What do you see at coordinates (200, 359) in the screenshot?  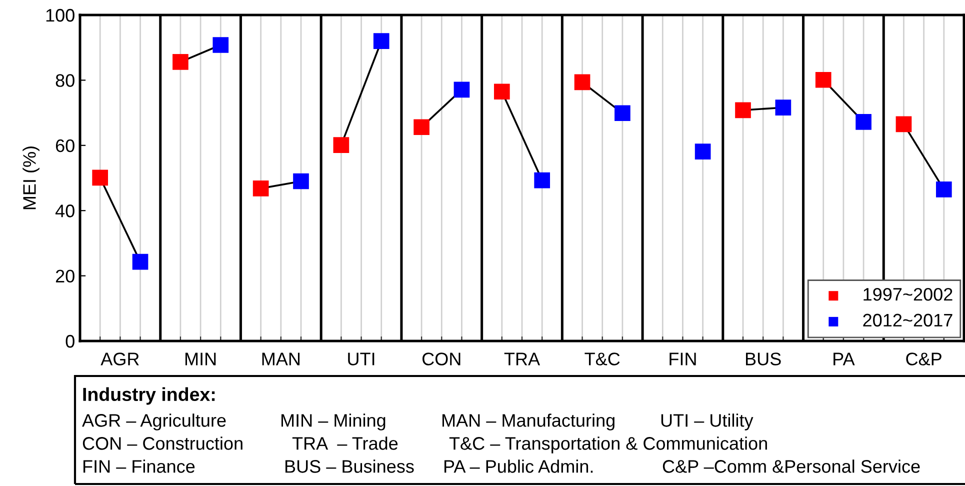 I see `x-tick-label: MIN` at bounding box center [200, 359].